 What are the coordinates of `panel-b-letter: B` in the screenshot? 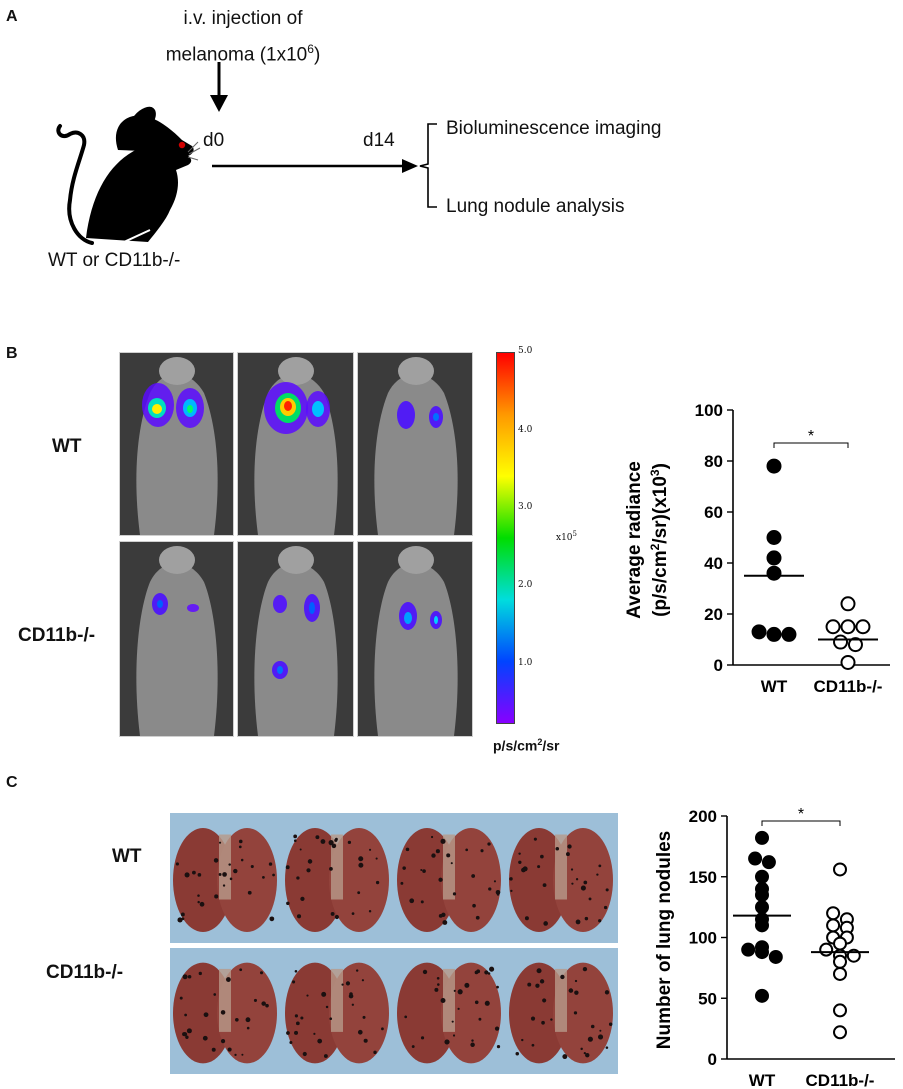 It's located at (12, 353).